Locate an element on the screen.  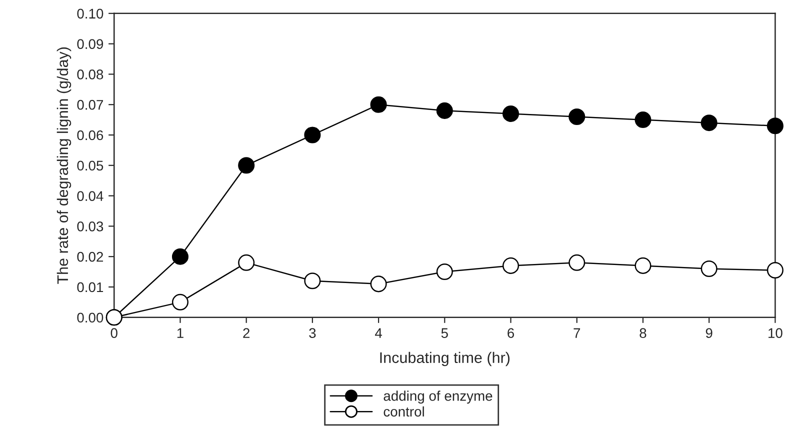
y-tick-label: 0.05 is located at coordinates (90, 165).